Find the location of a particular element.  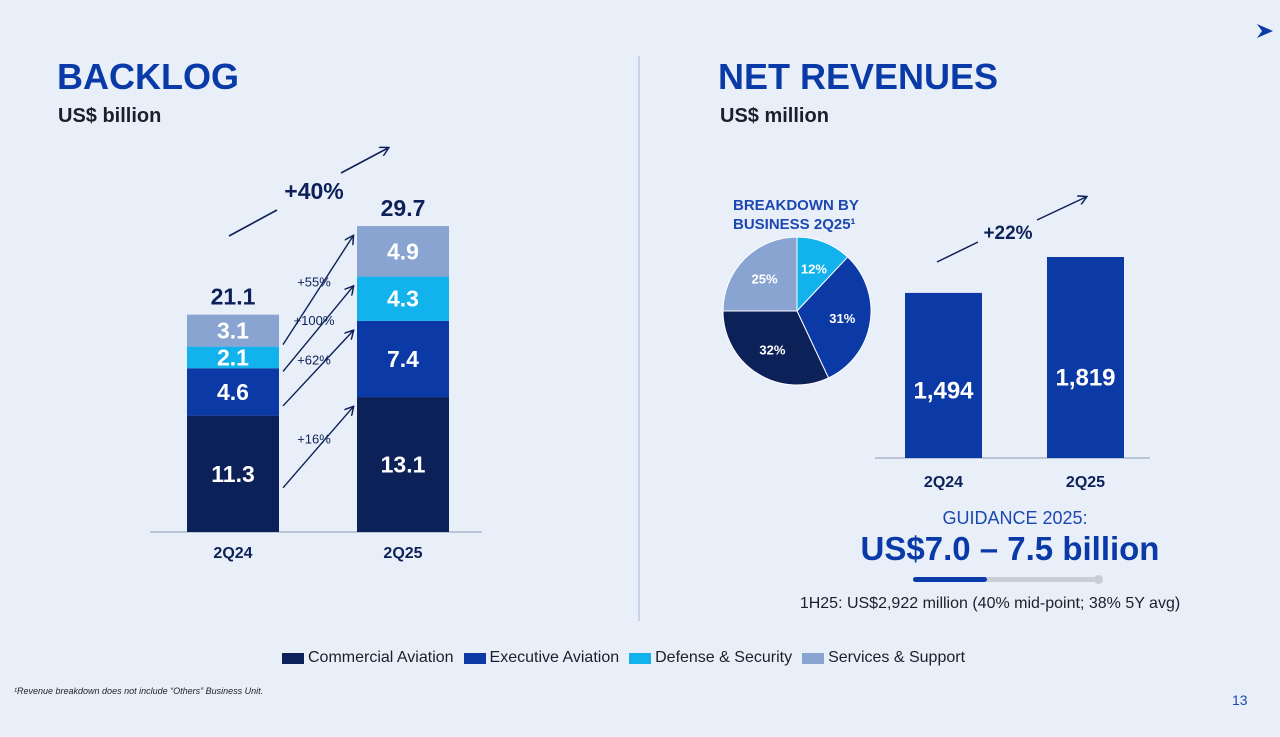

page-number: 13 is located at coordinates (1240, 700).